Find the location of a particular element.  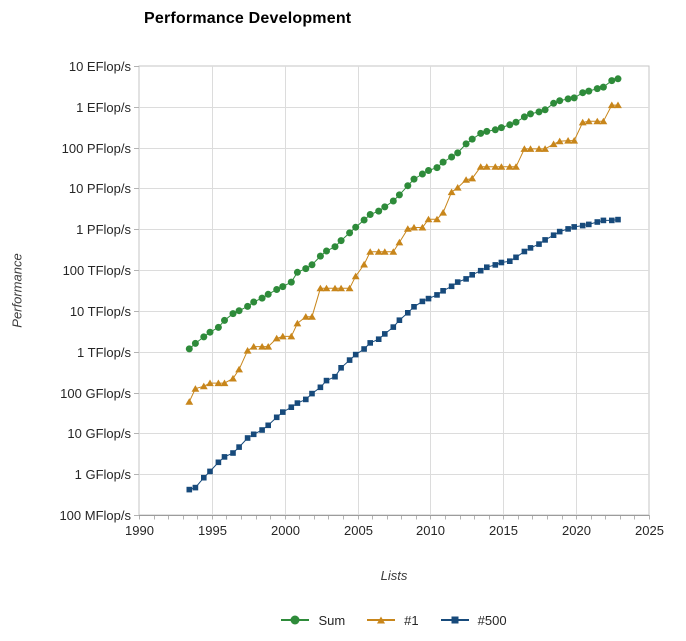

legend-label-sum: Sum is located at coordinates (332, 620).